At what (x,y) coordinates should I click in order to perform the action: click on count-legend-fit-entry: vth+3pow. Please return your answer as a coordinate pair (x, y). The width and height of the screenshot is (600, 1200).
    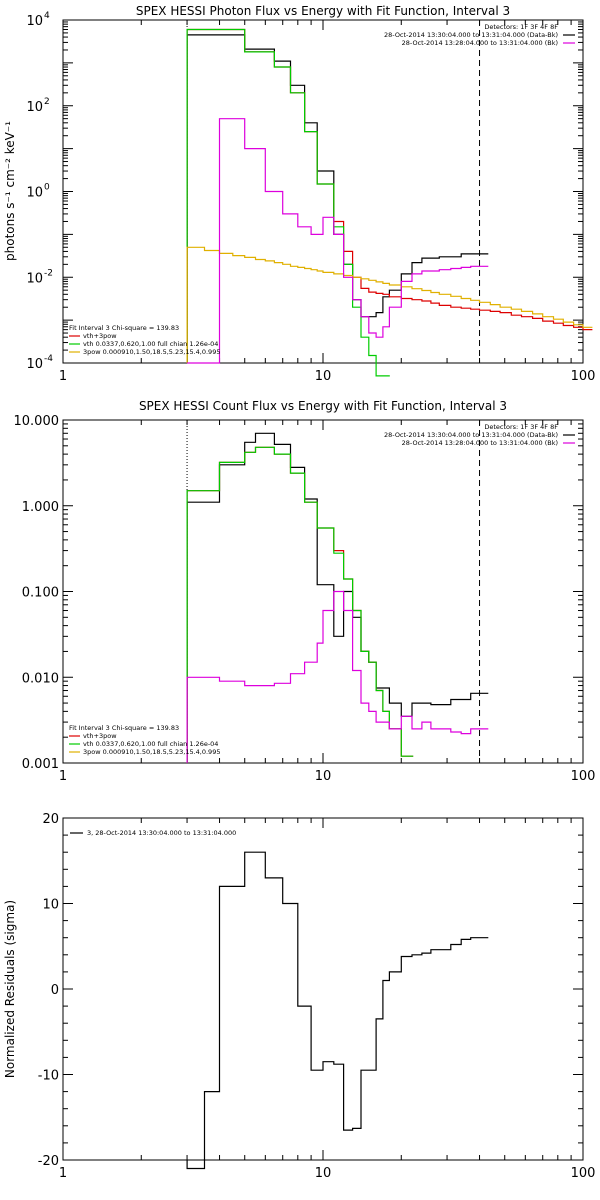
    Looking at the image, I should click on (100, 736).